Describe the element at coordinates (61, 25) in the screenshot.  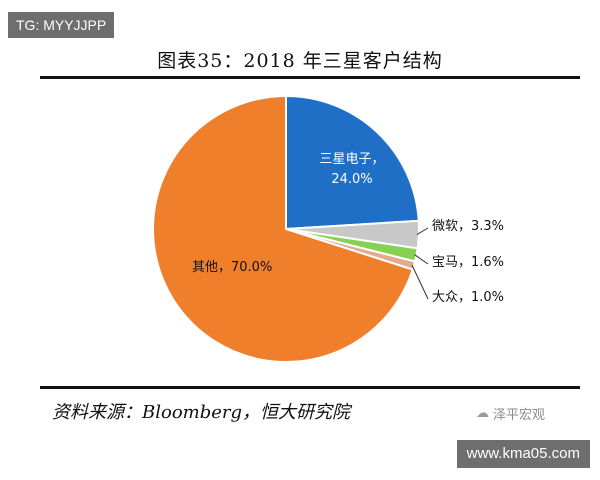
I see `watermark-top: TG: MYYJJPP` at that location.